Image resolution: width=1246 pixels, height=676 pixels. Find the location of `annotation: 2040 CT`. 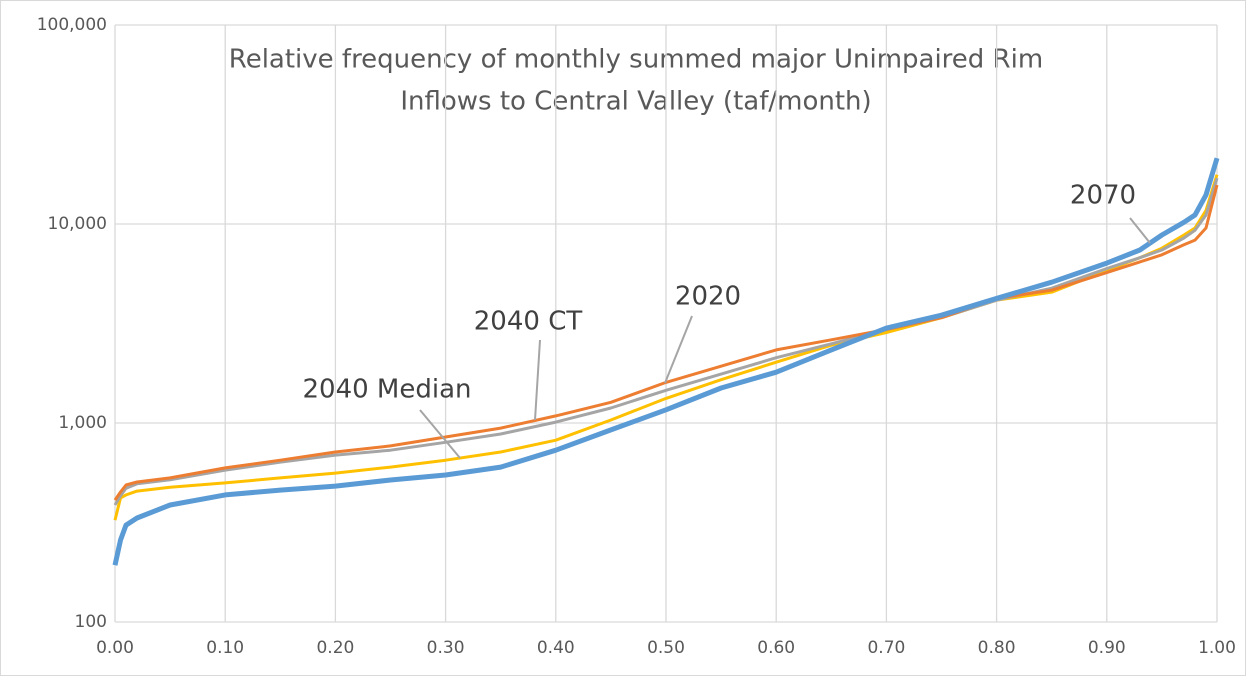

annotation: 2040 CT is located at coordinates (528, 322).